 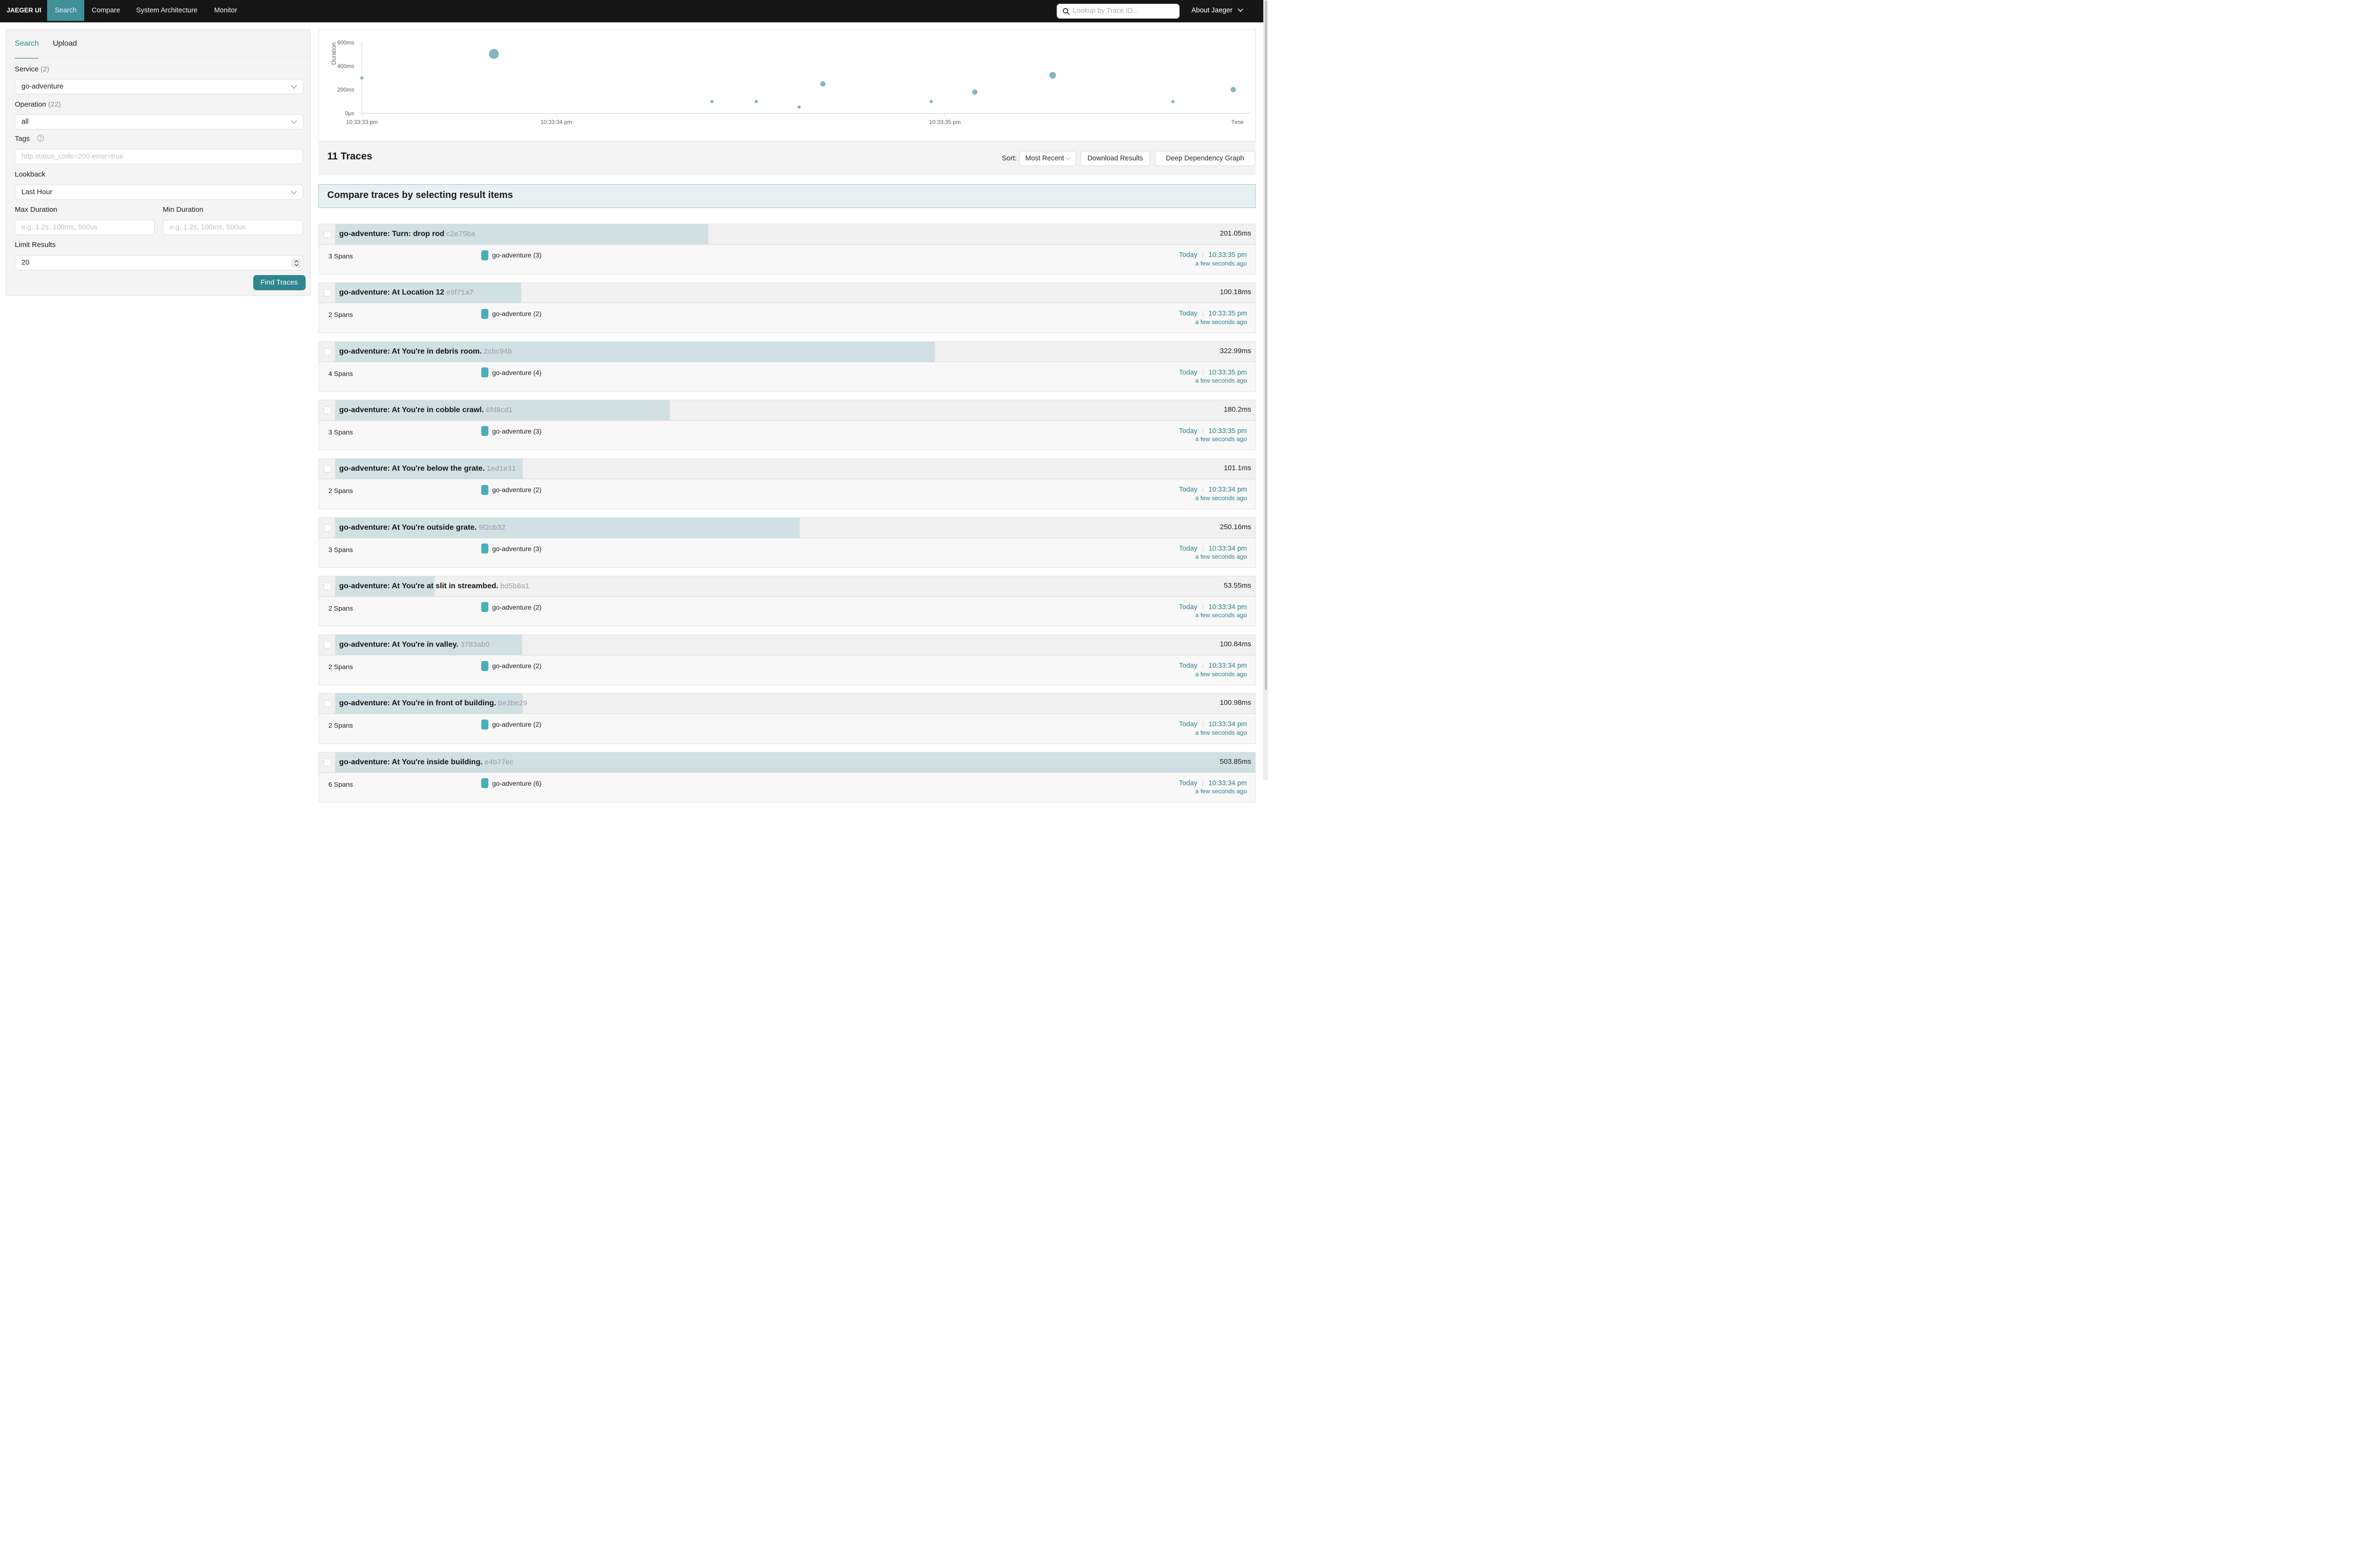 I want to click on svg-text: Duration, so click(x=333, y=53).